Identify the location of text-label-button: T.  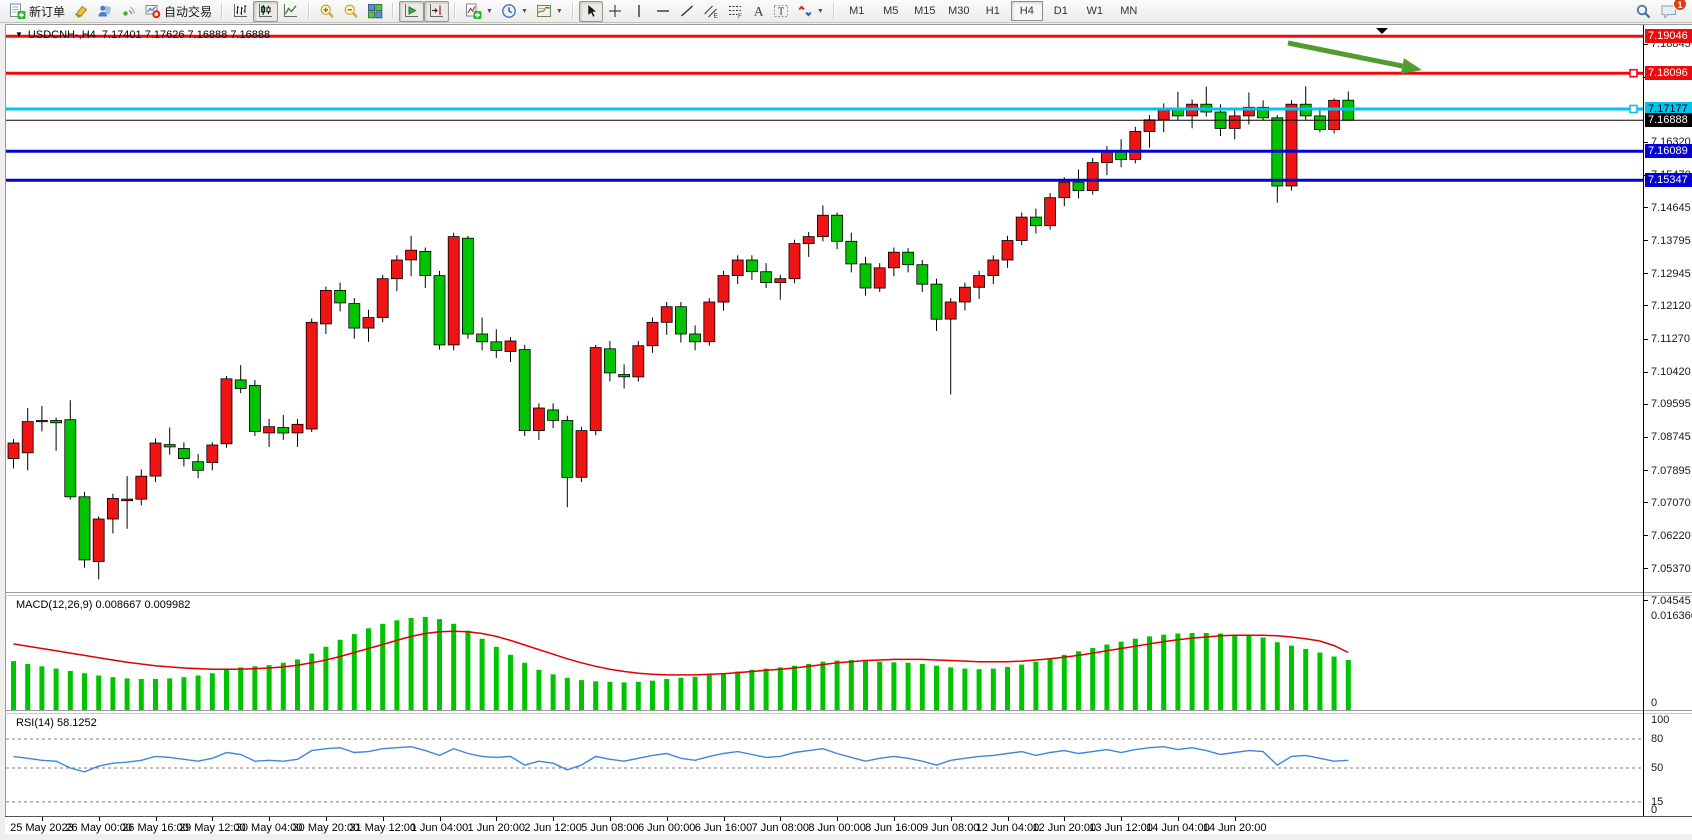
(781, 11).